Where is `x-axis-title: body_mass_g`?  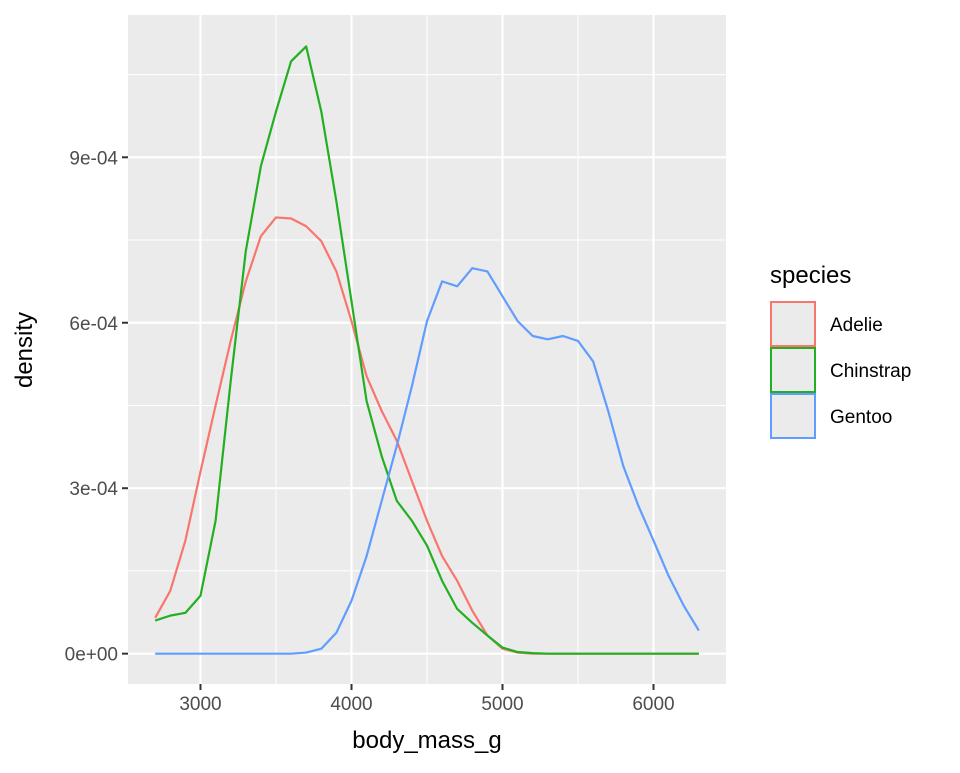
x-axis-title: body_mass_g is located at coordinates (426, 740).